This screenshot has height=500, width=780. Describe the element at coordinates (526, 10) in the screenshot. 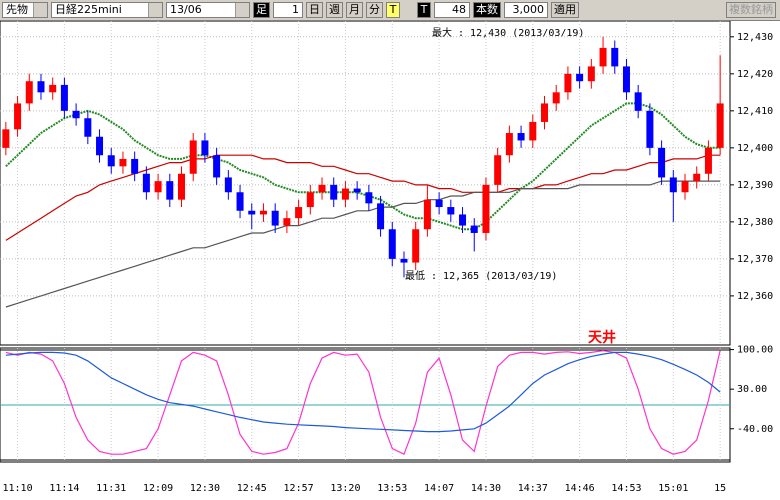

I see `bars-input: 3,000` at that location.